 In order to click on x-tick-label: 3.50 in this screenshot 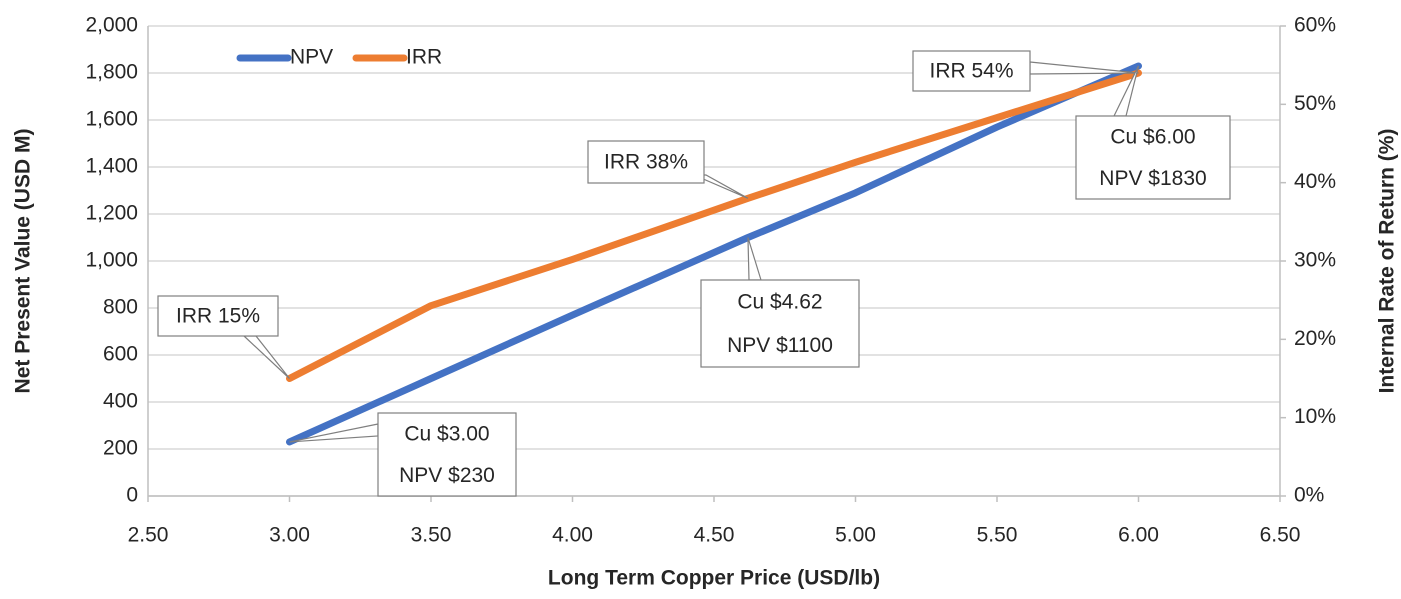, I will do `click(431, 535)`.